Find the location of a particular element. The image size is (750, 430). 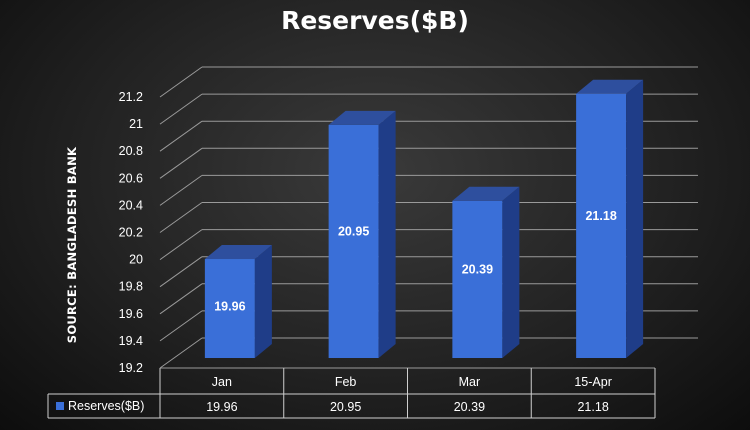

data-label: 19.96 is located at coordinates (229, 307).